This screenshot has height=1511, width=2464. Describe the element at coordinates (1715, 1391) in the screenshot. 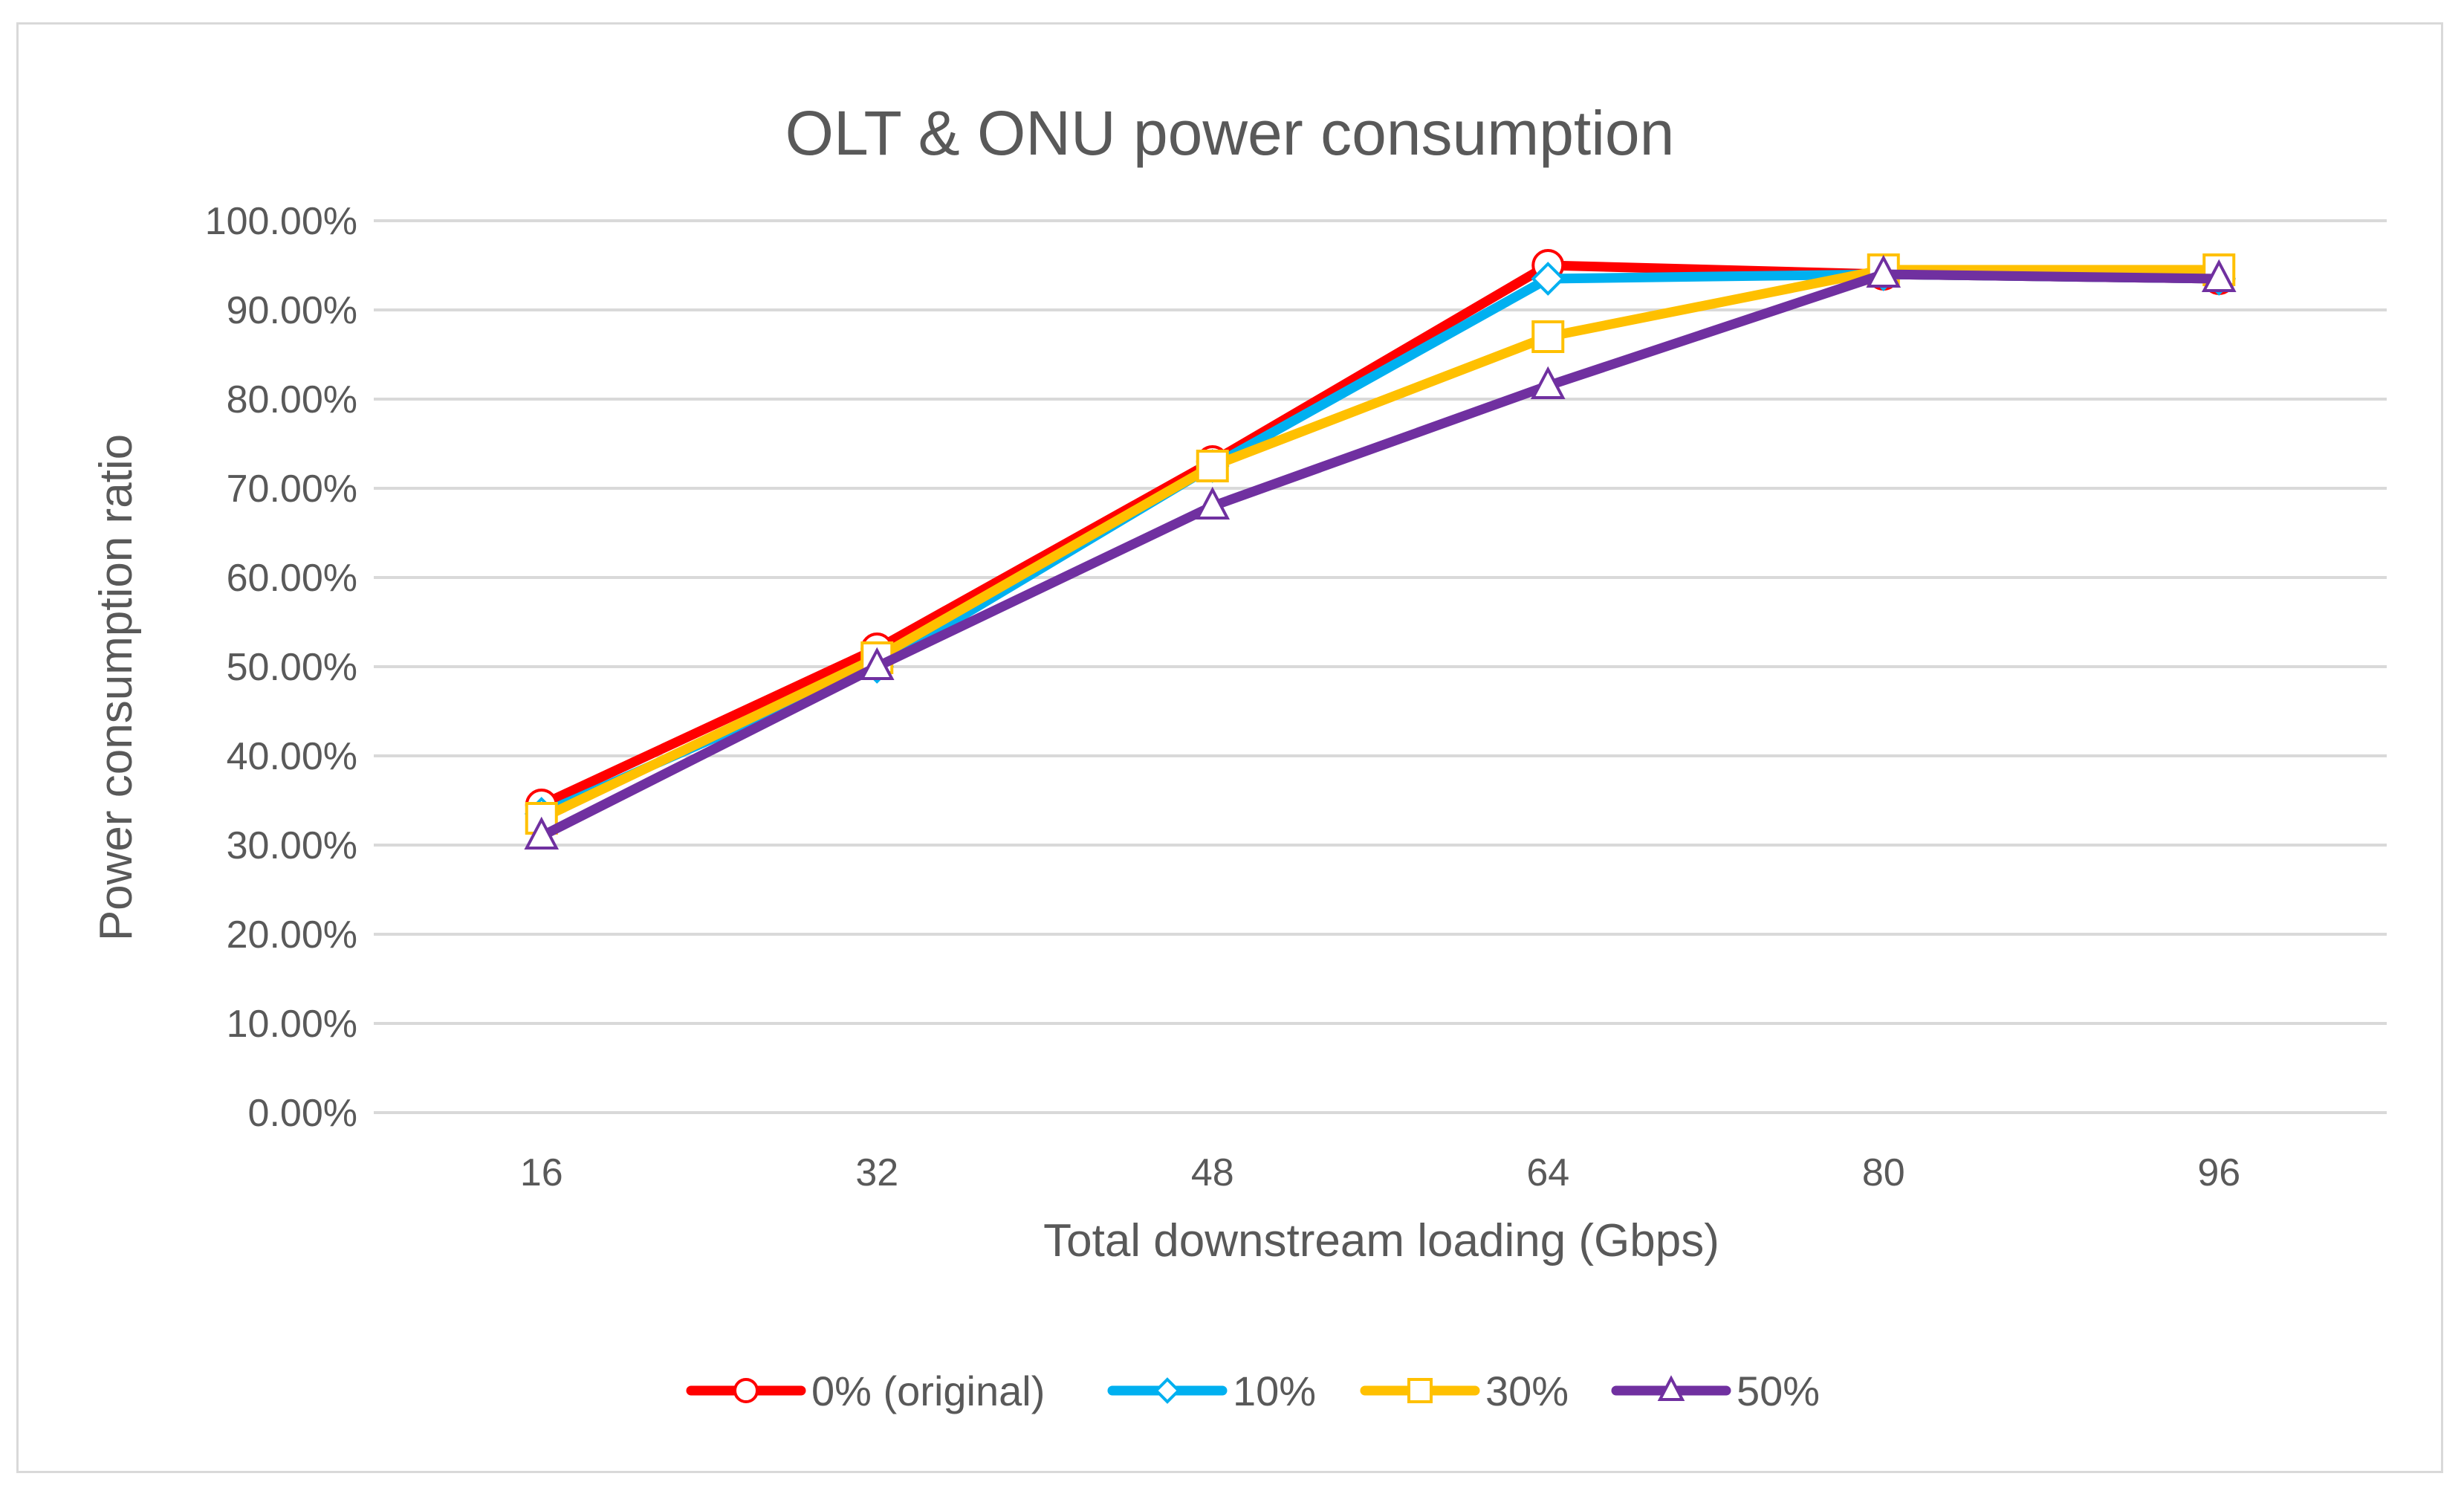

I see `legend-item: 50%` at that location.